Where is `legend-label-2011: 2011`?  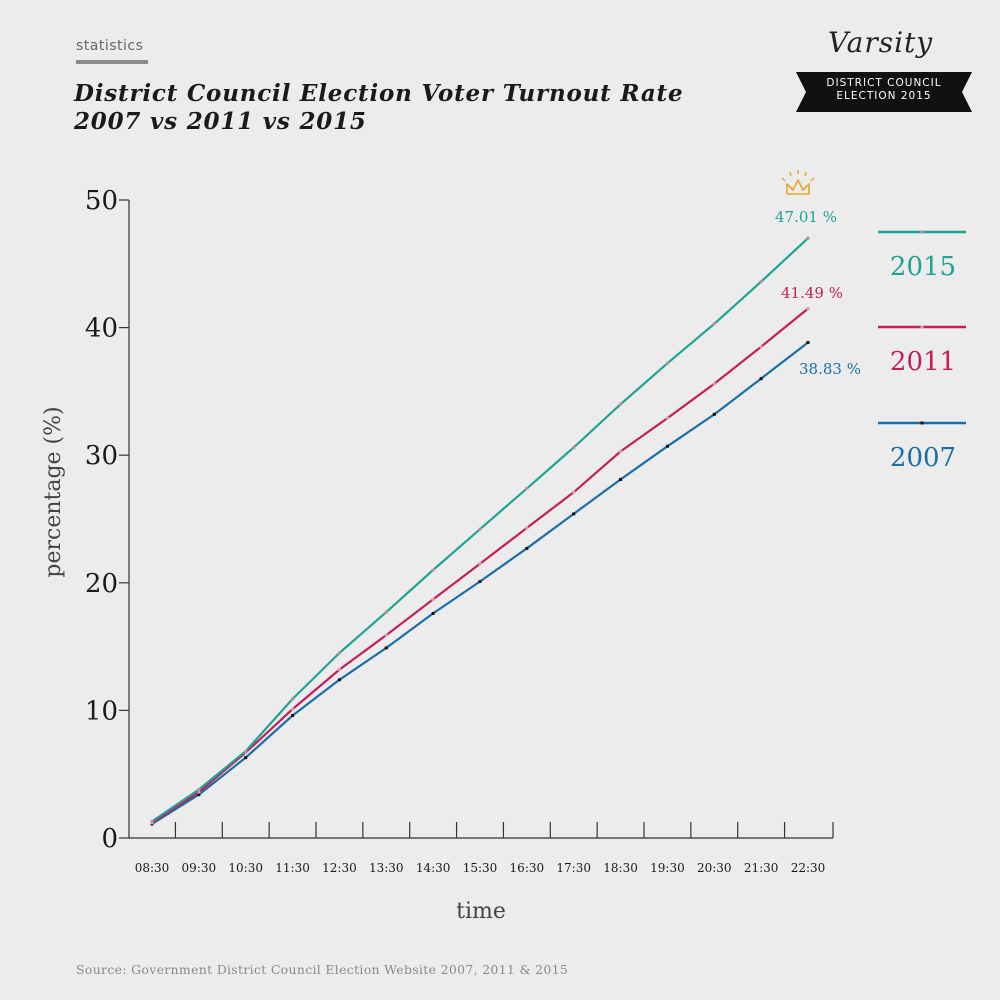
legend-label-2011: 2011 is located at coordinates (923, 362).